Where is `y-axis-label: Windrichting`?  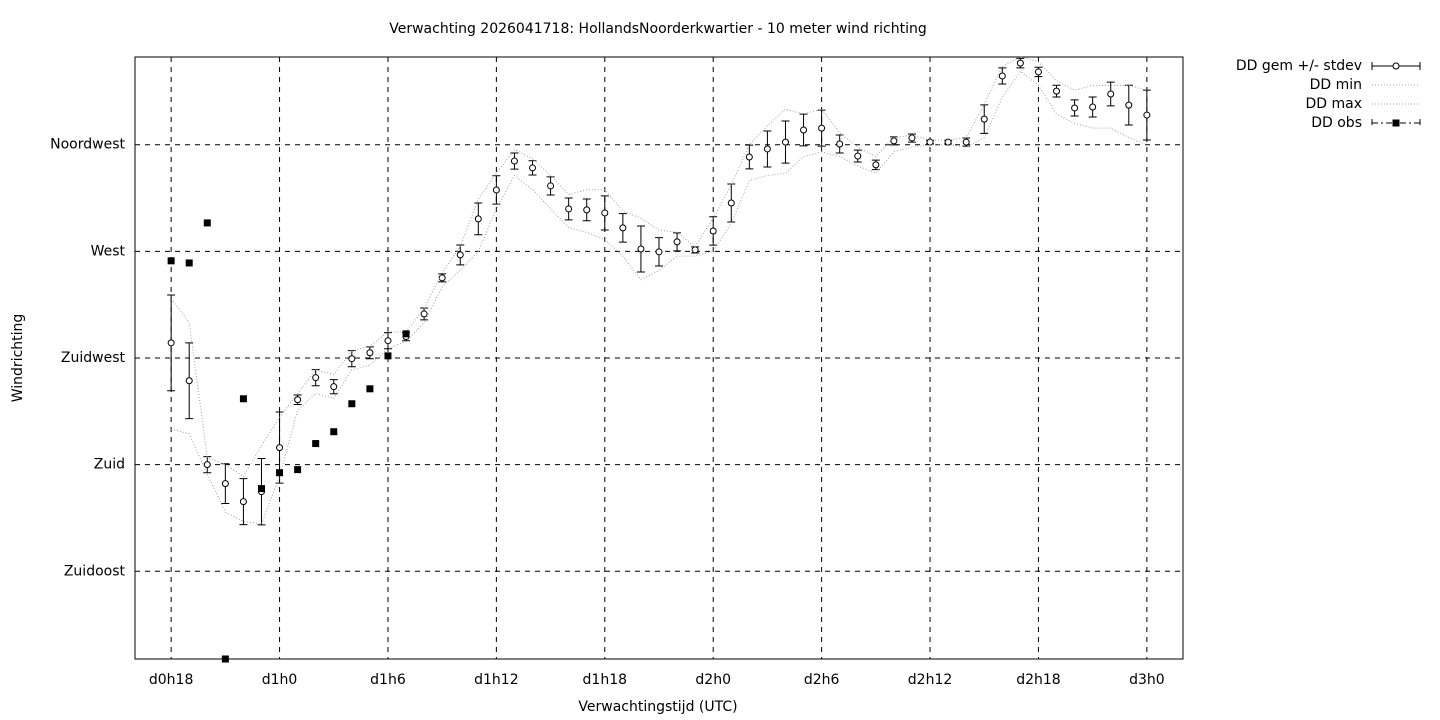 y-axis-label: Windrichting is located at coordinates (18, 358).